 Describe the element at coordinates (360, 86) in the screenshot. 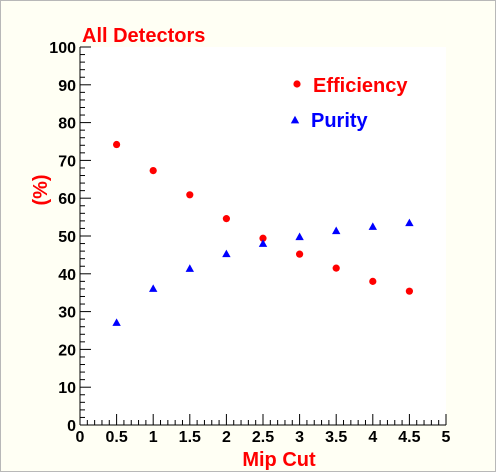

I see `efficiency-legend-label: Efficiency` at that location.